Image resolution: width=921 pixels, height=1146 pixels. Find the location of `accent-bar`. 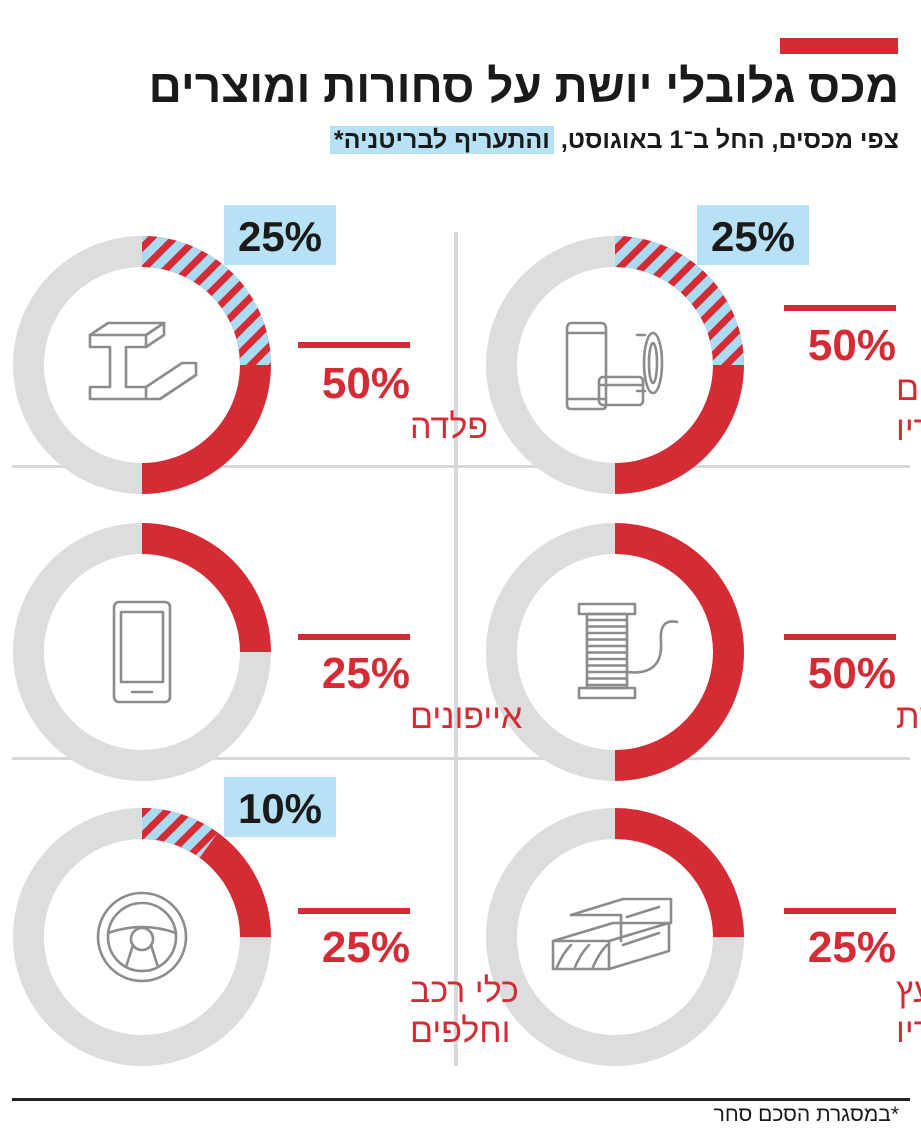

accent-bar is located at coordinates (839, 46).